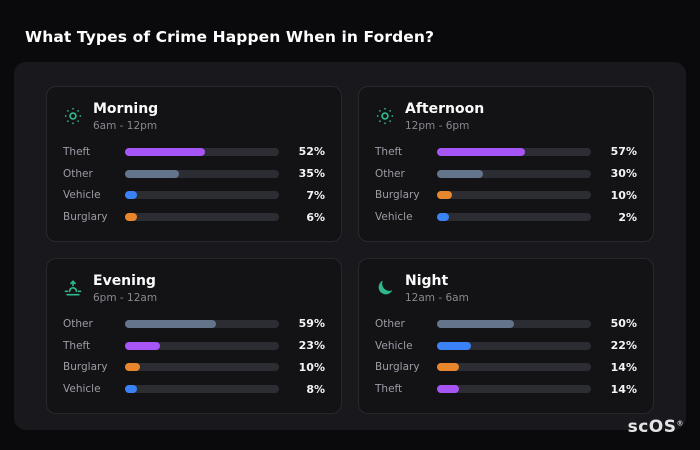  I want to click on card-subtitle: 6am - 12pm, so click(125, 125).